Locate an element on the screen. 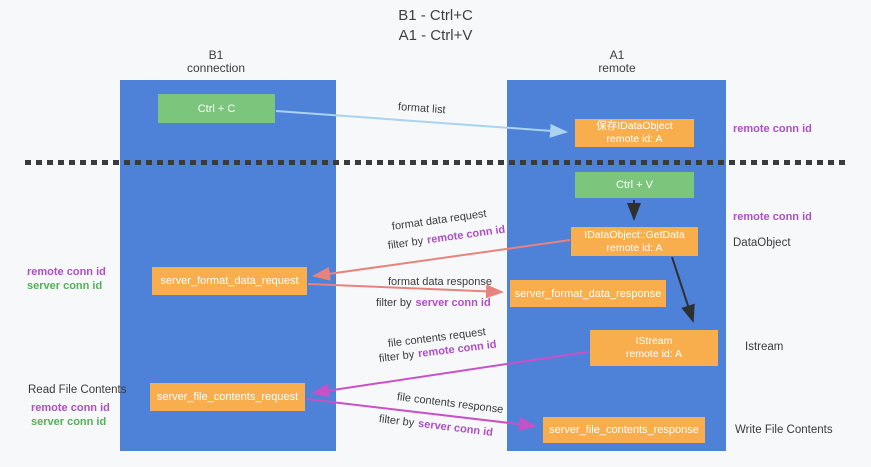 The image size is (871, 467). ctrl-v-box: Ctrl + V is located at coordinates (634, 185).